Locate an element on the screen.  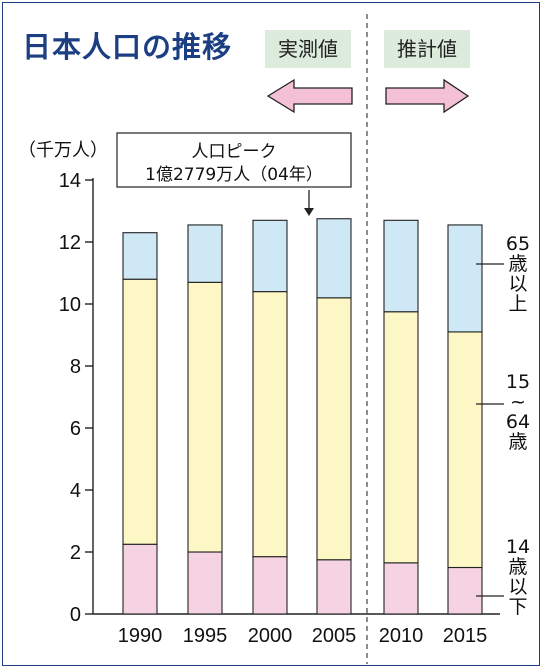
right-arrow-icon is located at coordinates (427, 96).